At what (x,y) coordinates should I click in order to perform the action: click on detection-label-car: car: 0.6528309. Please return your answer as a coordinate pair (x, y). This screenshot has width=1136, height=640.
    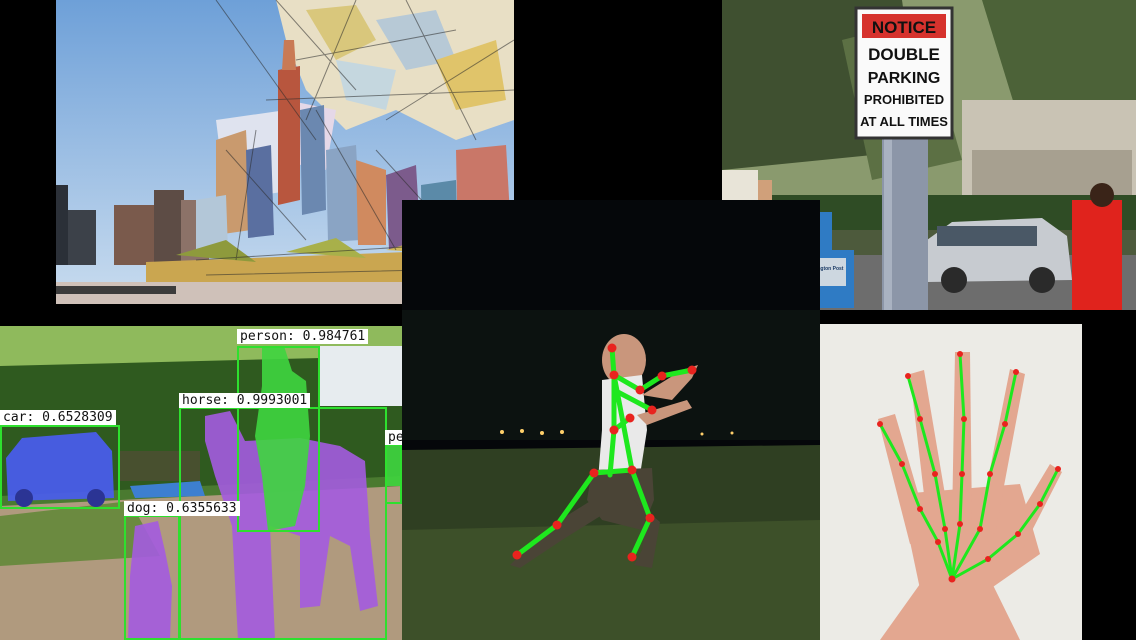
    Looking at the image, I should click on (58, 417).